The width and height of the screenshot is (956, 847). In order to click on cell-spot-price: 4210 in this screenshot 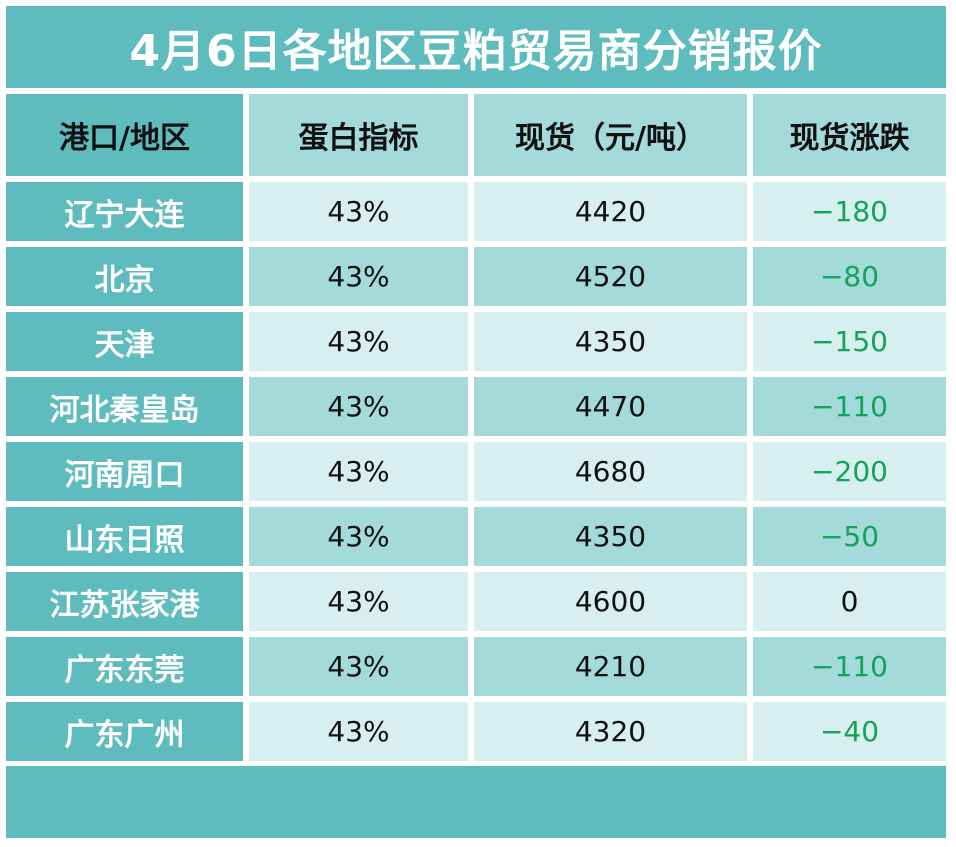, I will do `click(610, 666)`.